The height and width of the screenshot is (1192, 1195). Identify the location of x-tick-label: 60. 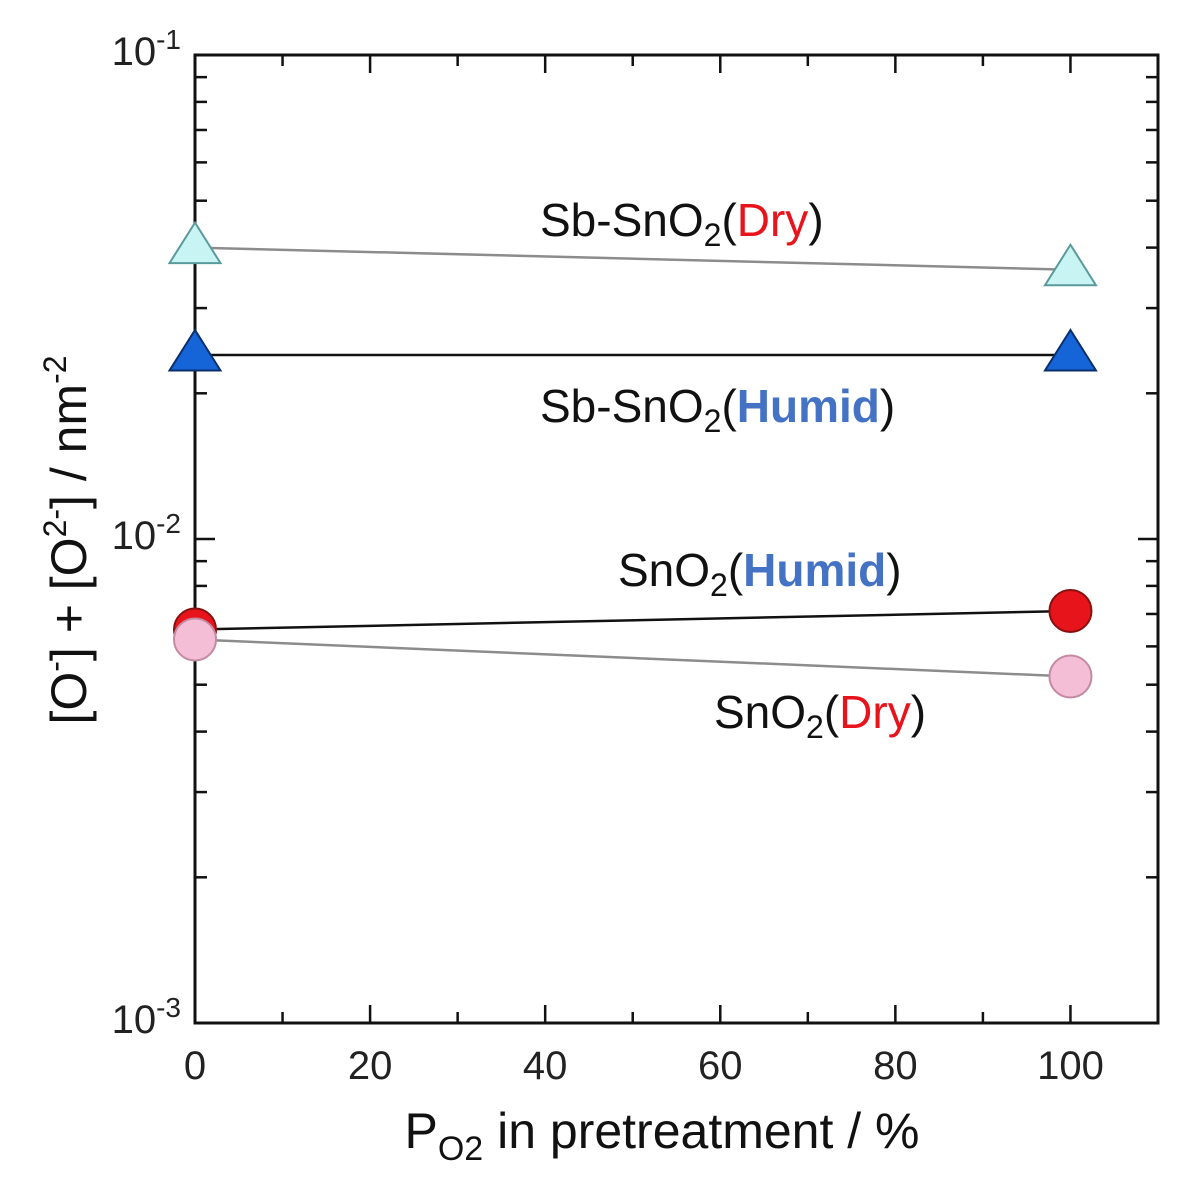
(720, 1066).